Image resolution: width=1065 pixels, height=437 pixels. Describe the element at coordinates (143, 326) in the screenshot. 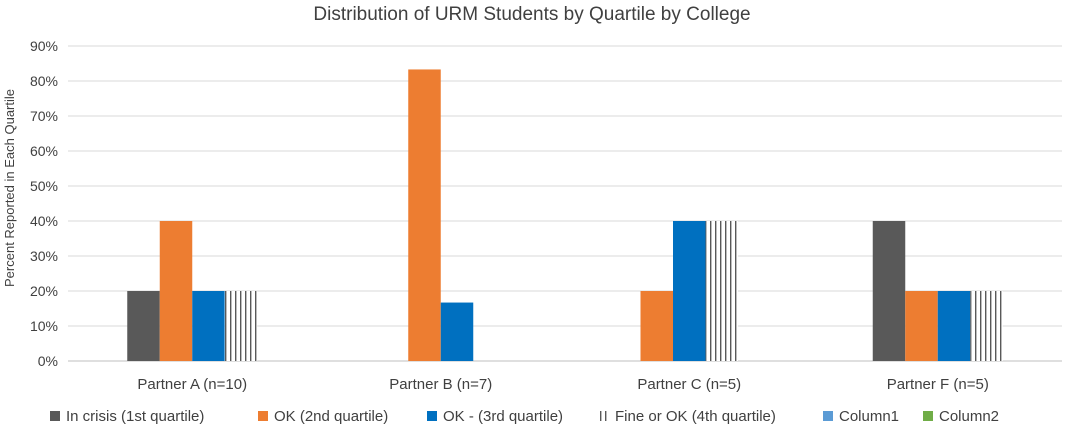

I see `bar-partner-a-n-10-in-crisis-1st-quartile` at that location.